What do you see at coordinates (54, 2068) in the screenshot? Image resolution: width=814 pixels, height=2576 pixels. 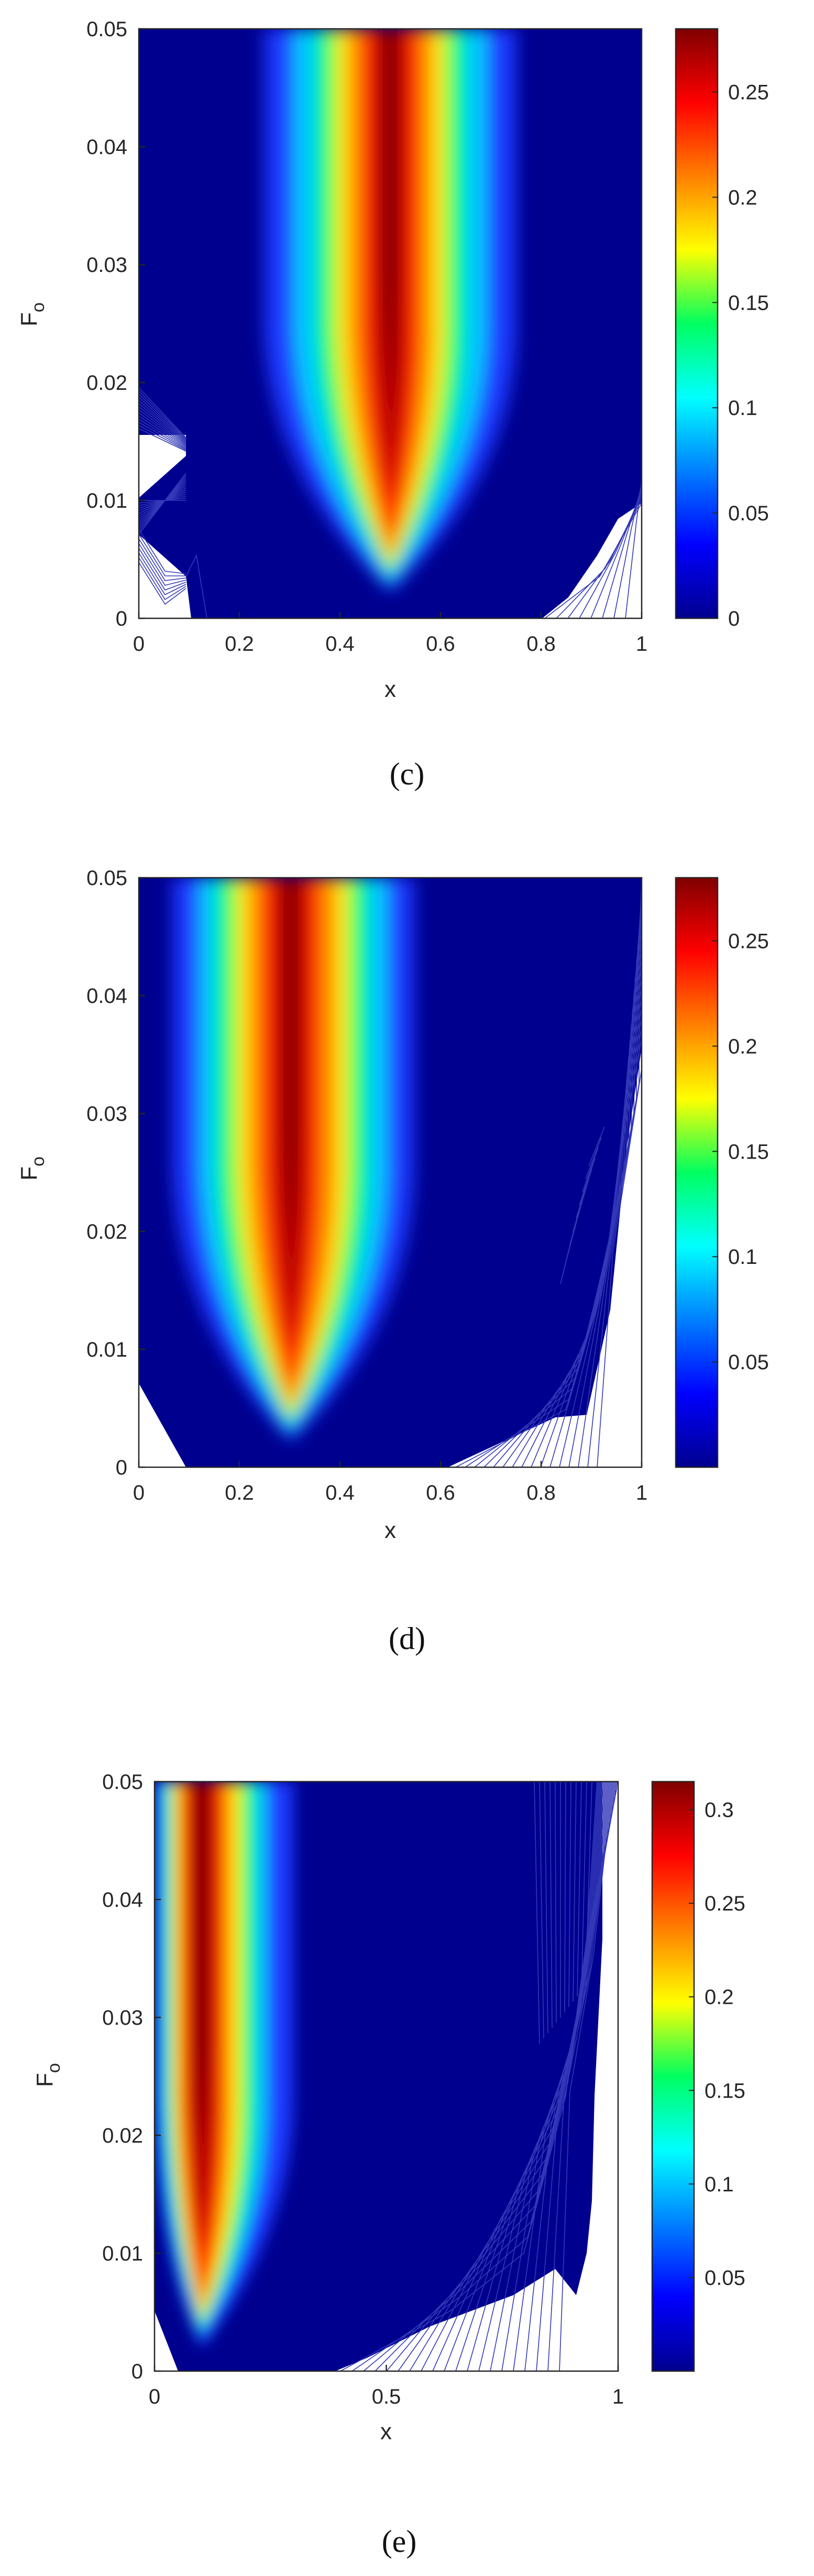 I see `y-axis-label-sub-e: o` at bounding box center [54, 2068].